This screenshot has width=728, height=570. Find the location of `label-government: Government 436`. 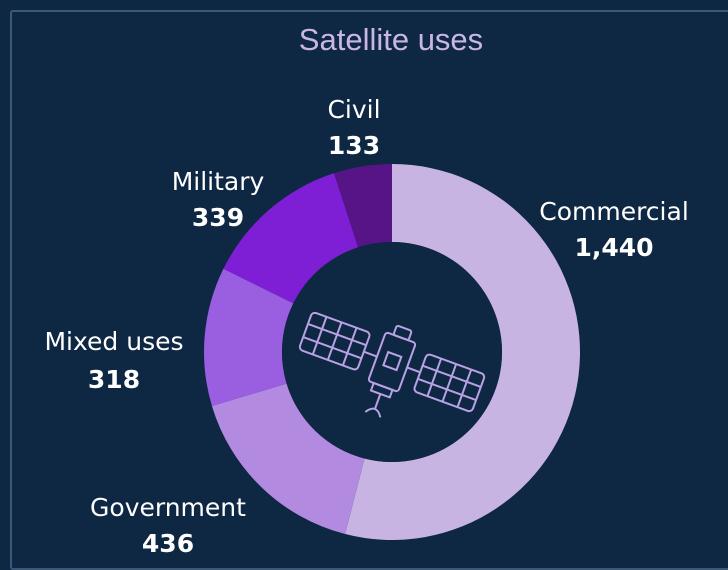

label-government: Government 436 is located at coordinates (168, 525).